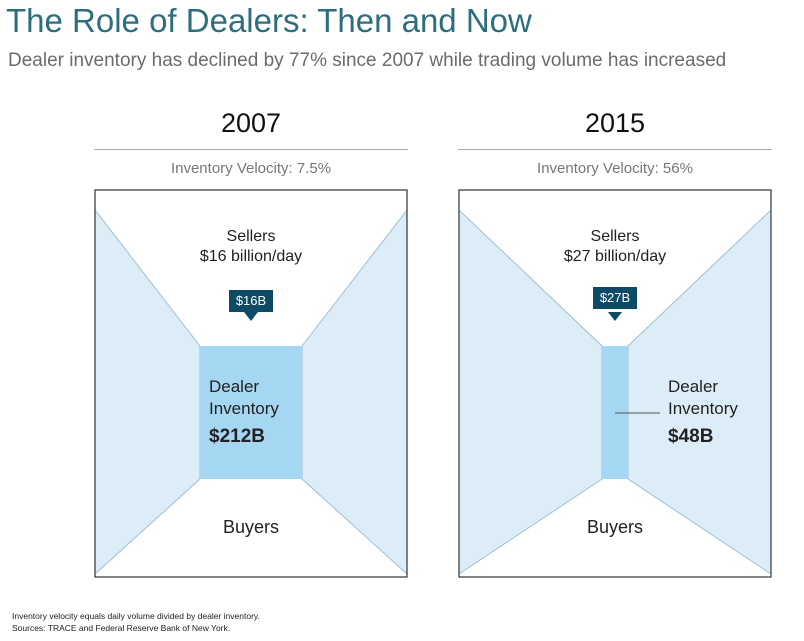 This screenshot has height=641, width=804. Describe the element at coordinates (251, 247) in the screenshot. I see `sellers-label: Sellers $16 billion/day` at that location.